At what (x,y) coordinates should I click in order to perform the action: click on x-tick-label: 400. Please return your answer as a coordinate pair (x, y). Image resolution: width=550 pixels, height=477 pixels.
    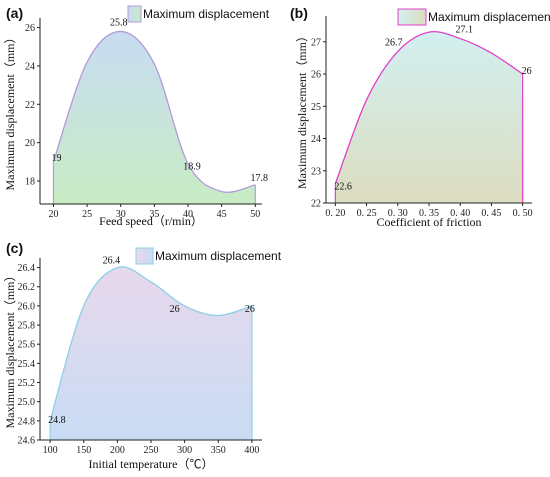
    Looking at the image, I should click on (251, 450).